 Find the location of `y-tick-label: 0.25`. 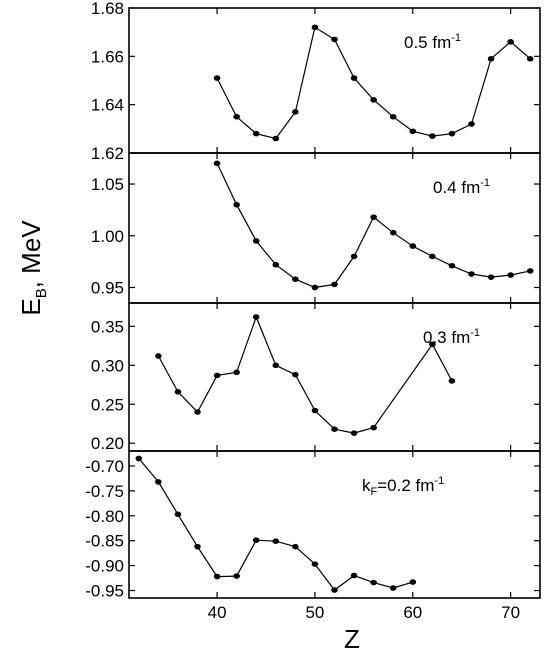

y-tick-label: 0.25 is located at coordinates (107, 404).